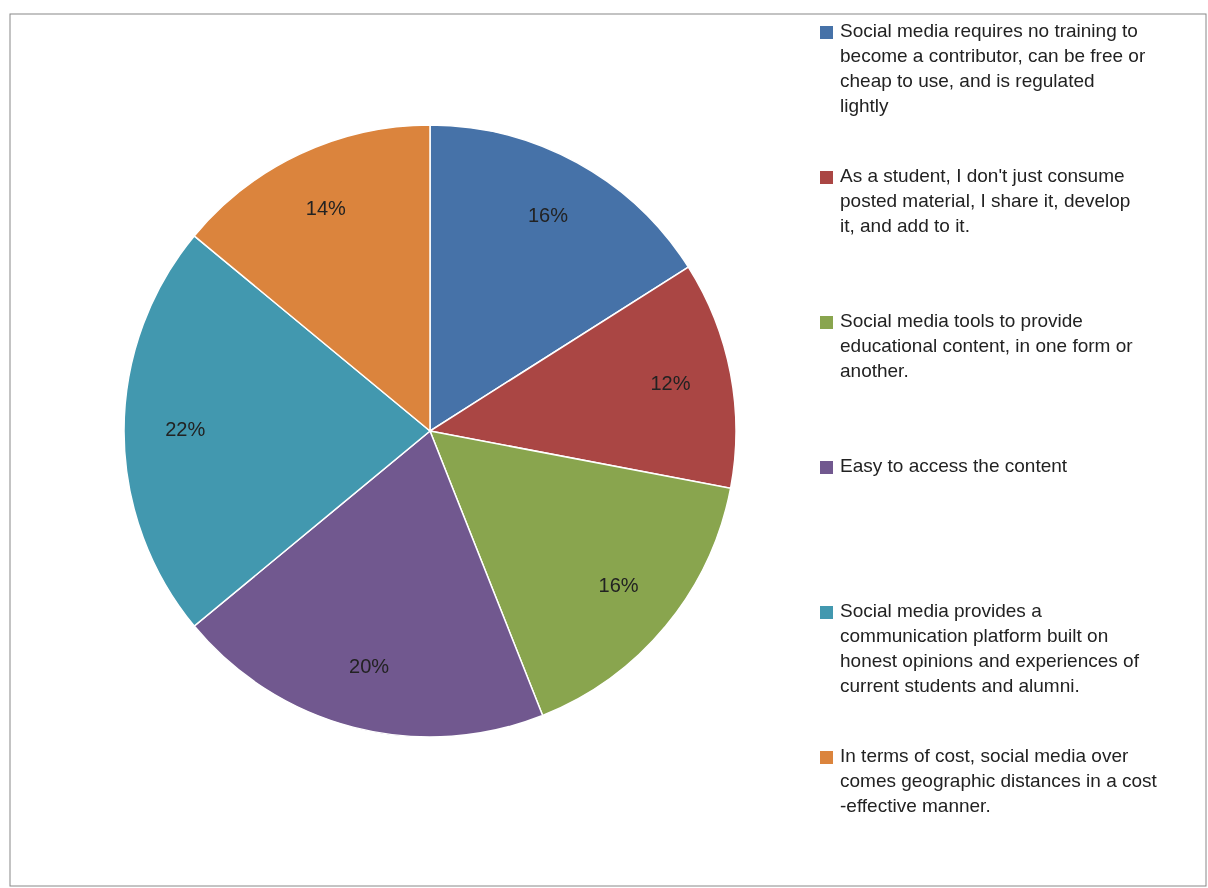 Image resolution: width=1208 pixels, height=888 pixels. What do you see at coordinates (185, 429) in the screenshot?
I see `data-label: 22%` at bounding box center [185, 429].